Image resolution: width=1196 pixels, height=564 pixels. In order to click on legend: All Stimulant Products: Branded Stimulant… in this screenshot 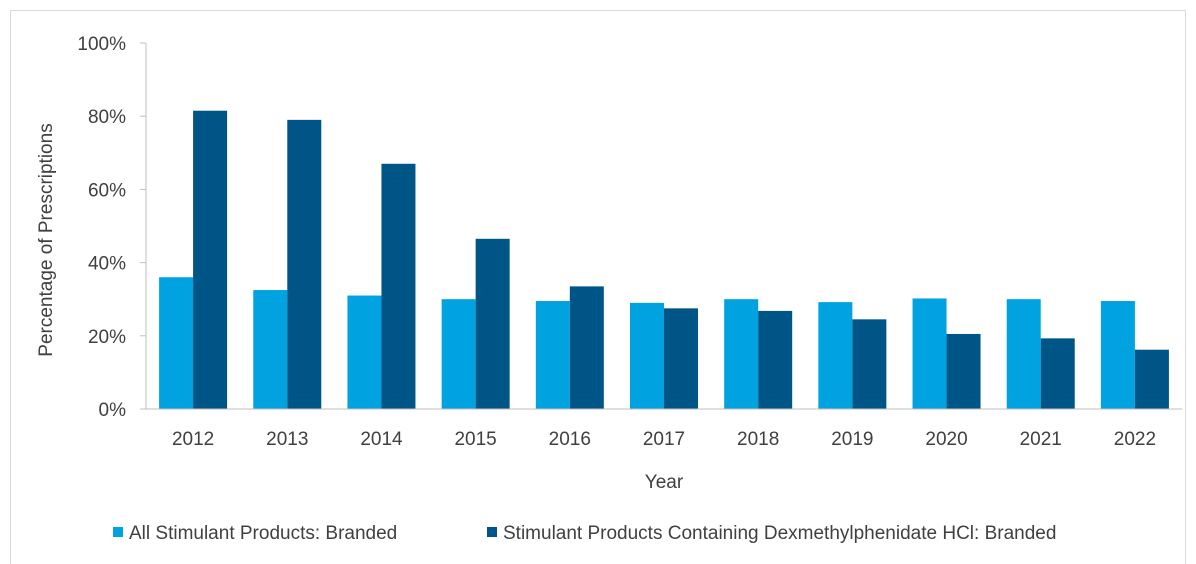, I will do `click(584, 533)`.